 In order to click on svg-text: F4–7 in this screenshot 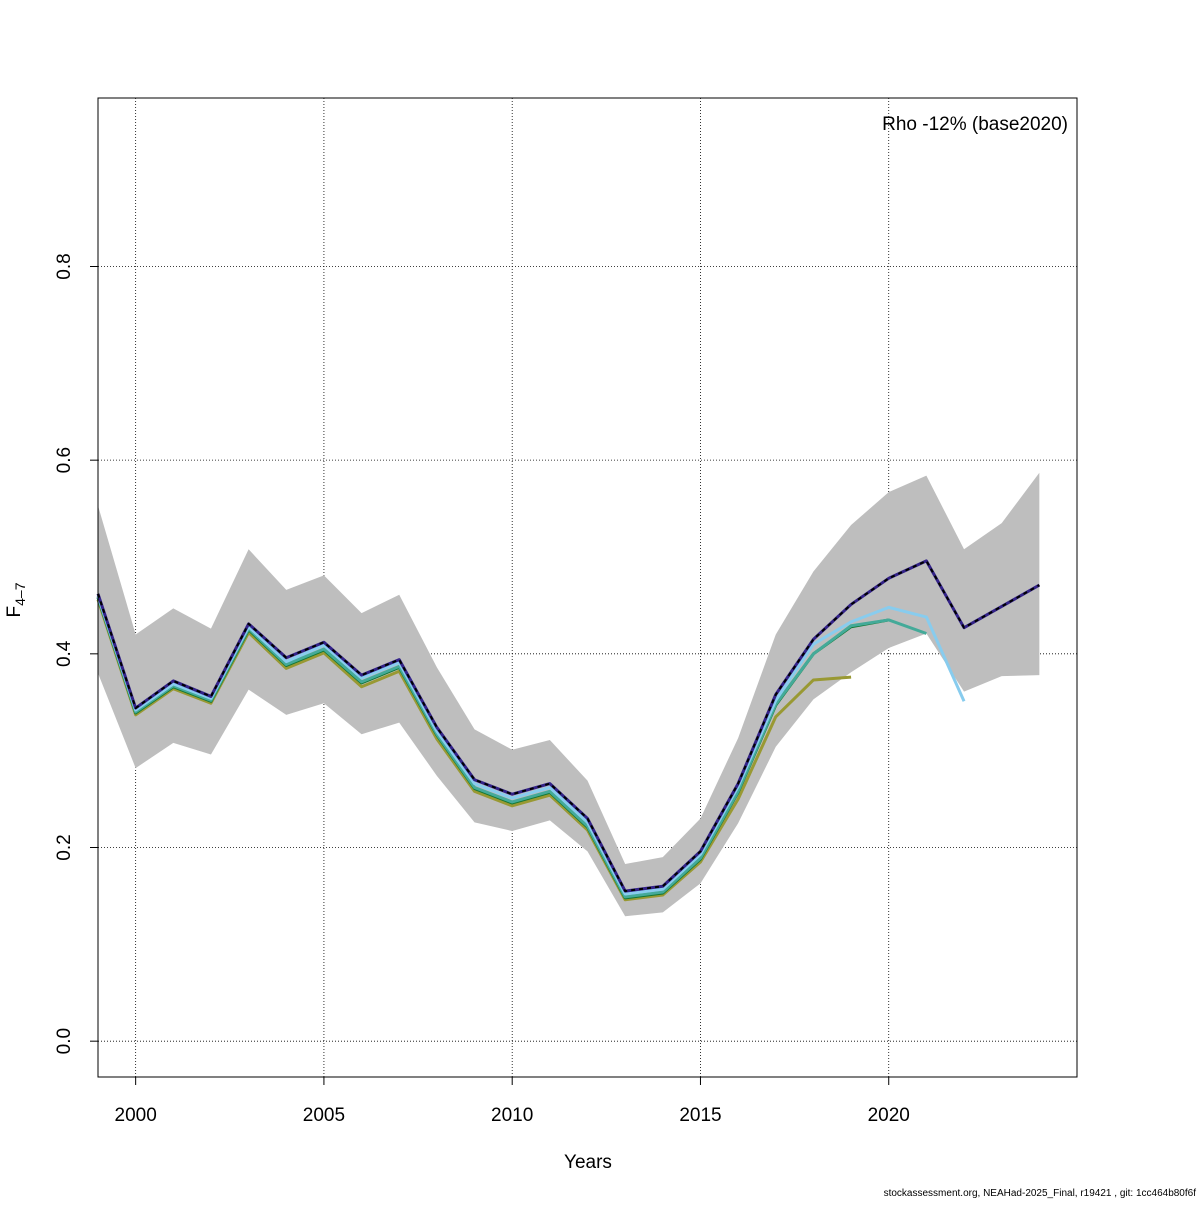, I will do `click(16, 599)`.